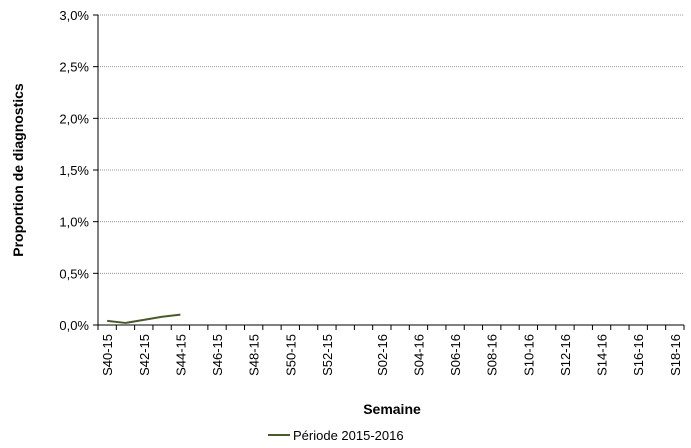  Describe the element at coordinates (144, 355) in the screenshot. I see `x-tick-label: S42-15` at that location.